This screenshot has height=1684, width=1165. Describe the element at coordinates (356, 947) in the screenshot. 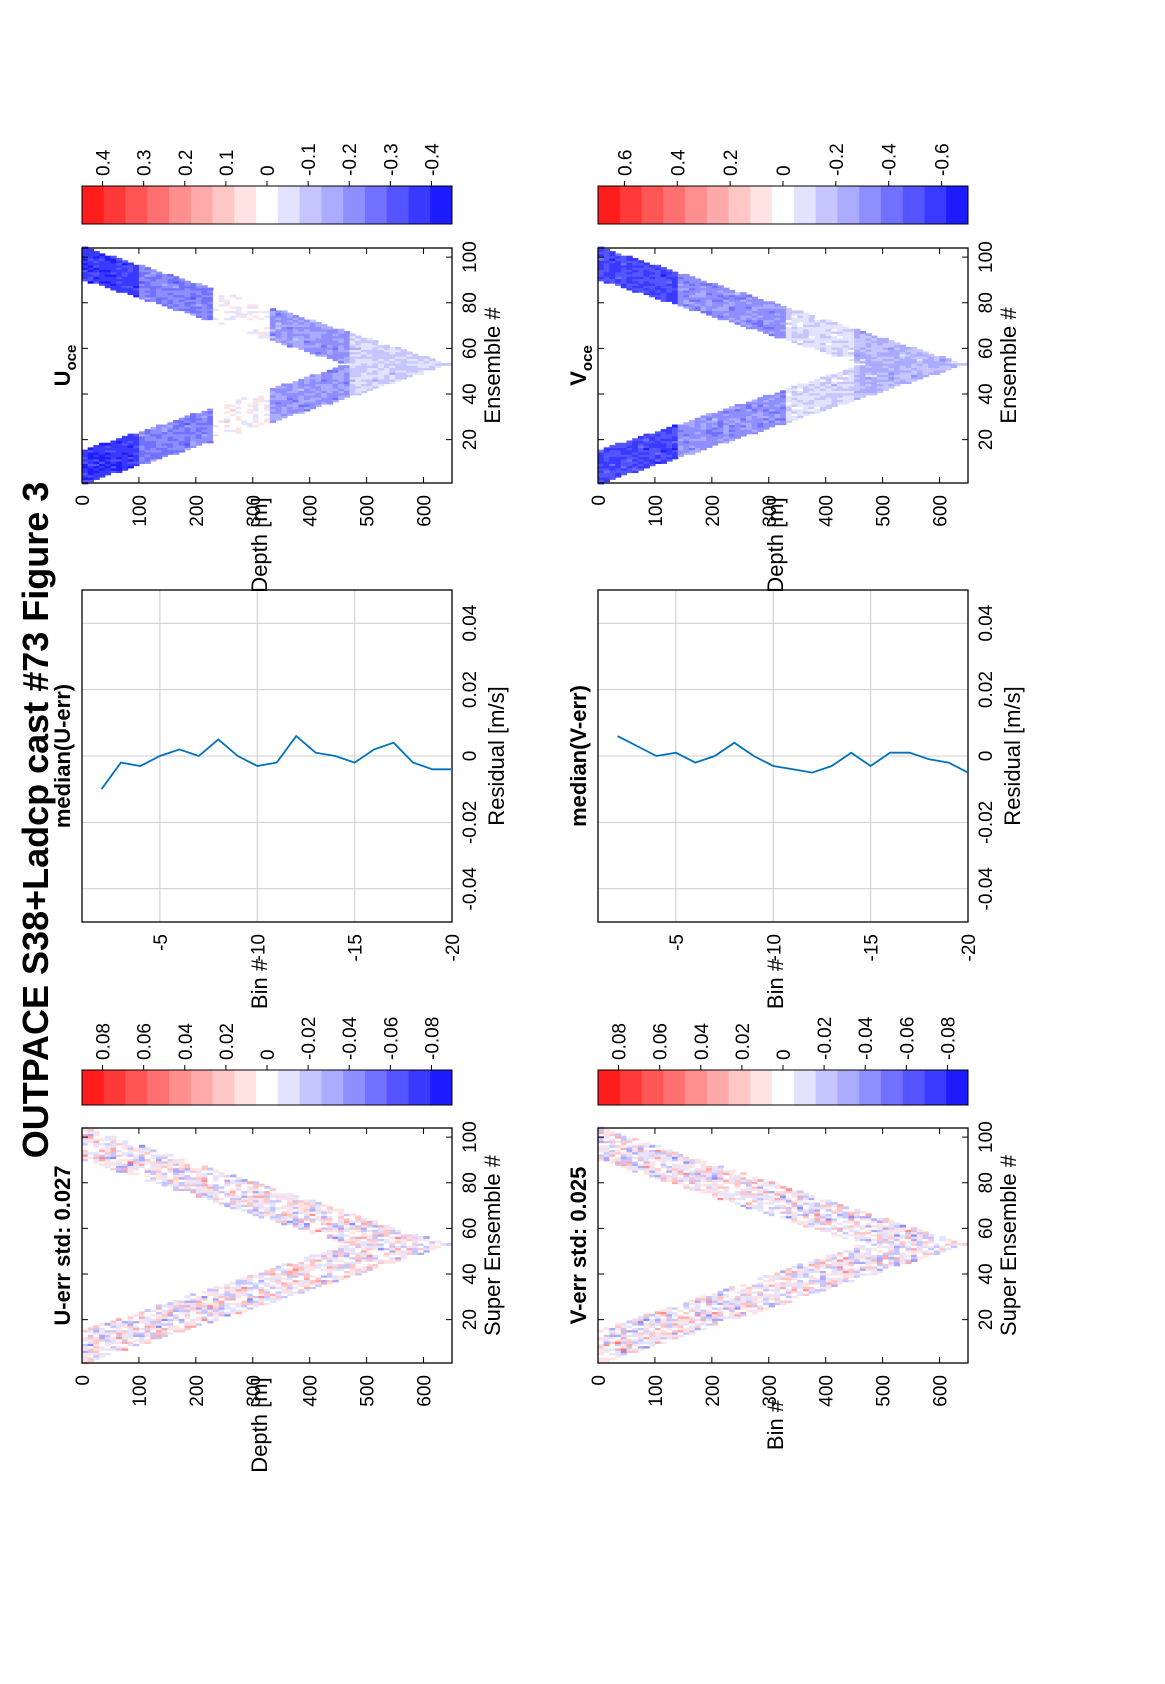

I see `y-tick-label: -15` at that location.